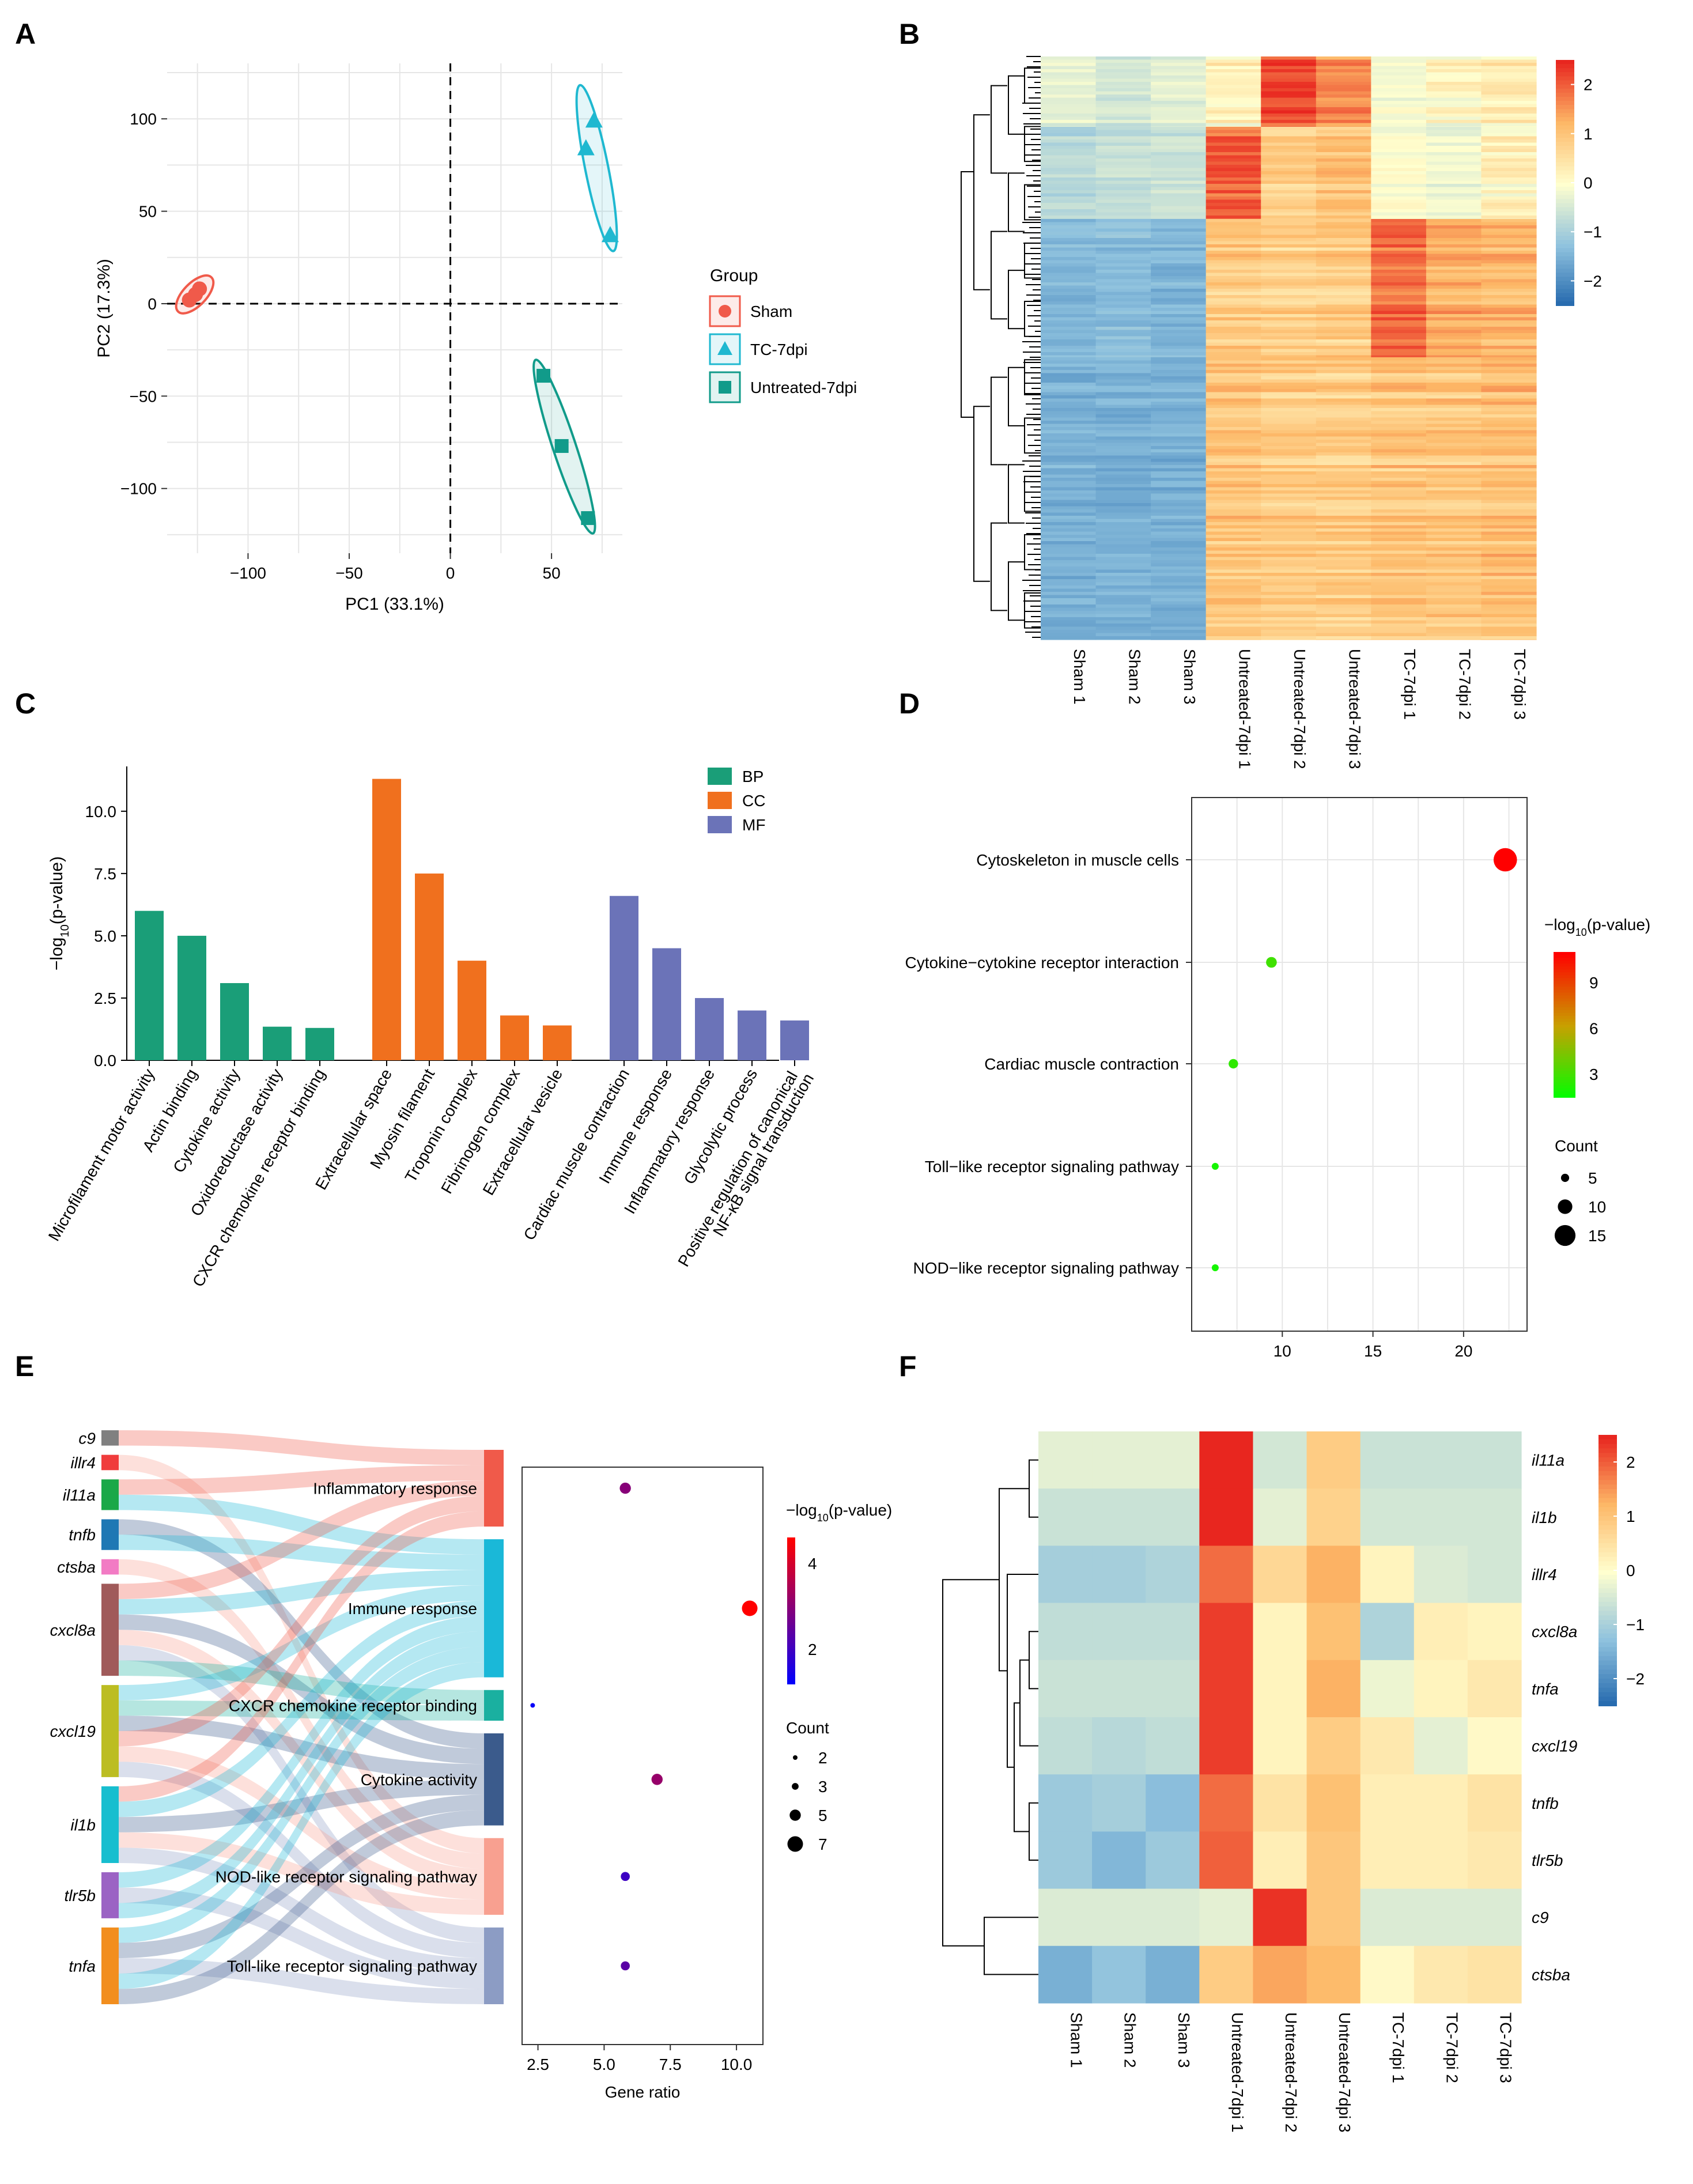 The height and width of the screenshot is (2184, 1693). What do you see at coordinates (588, 518) in the screenshot?
I see `pca-point-untreated` at bounding box center [588, 518].